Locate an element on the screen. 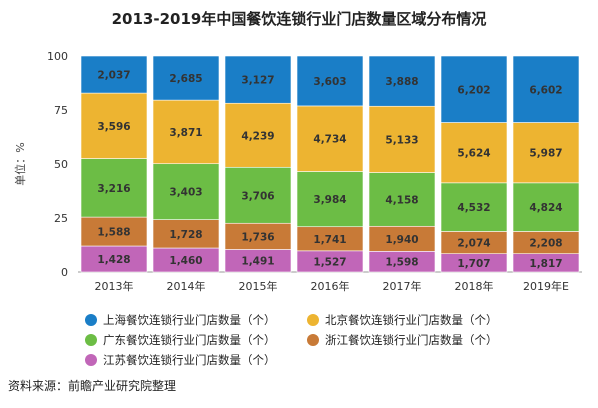 This screenshot has width=598, height=408. bar-value-label: 1,817 is located at coordinates (545, 264).